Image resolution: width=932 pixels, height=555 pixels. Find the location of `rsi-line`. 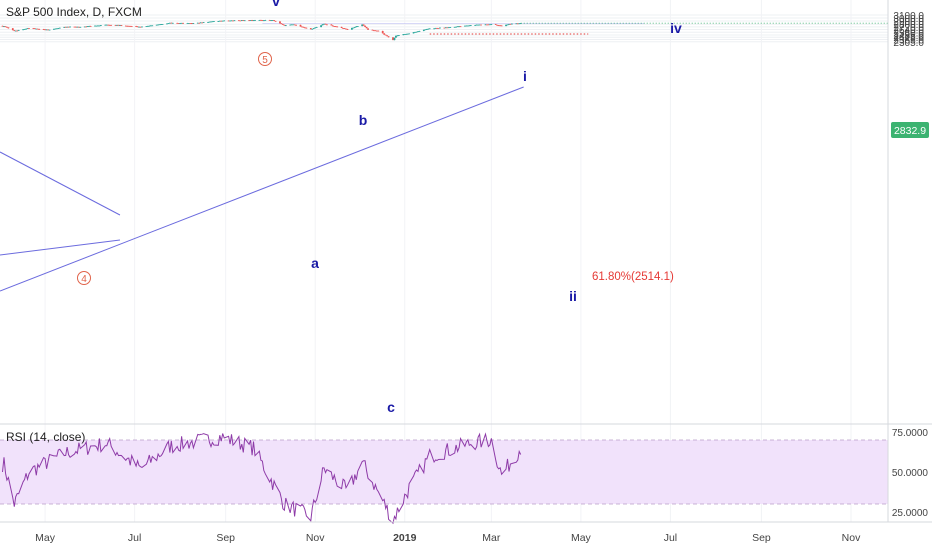

rsi-line is located at coordinates (262, 478).